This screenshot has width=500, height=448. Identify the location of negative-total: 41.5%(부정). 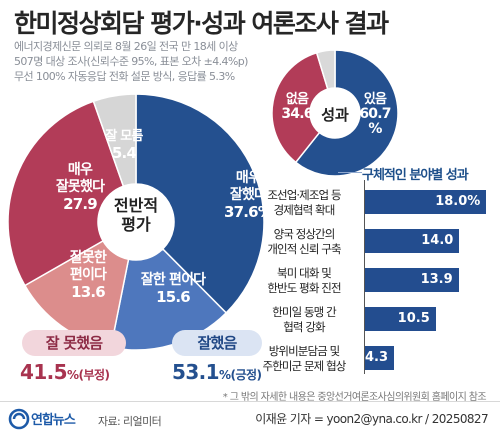
(65, 372).